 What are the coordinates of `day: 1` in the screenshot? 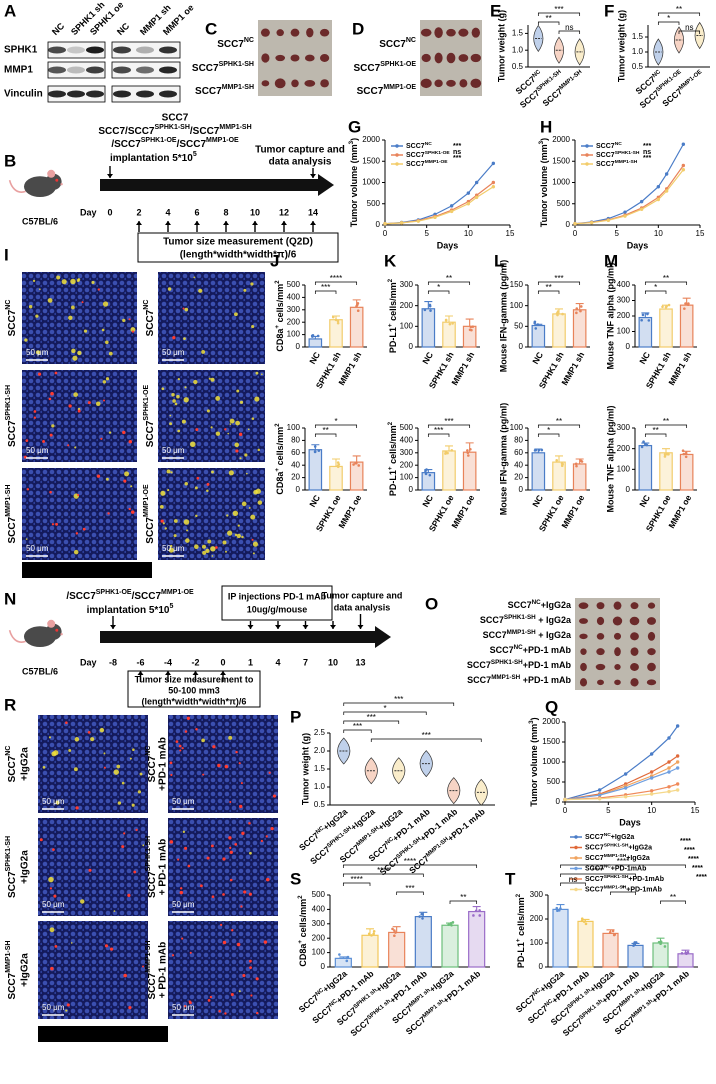 It's located at (250, 662).